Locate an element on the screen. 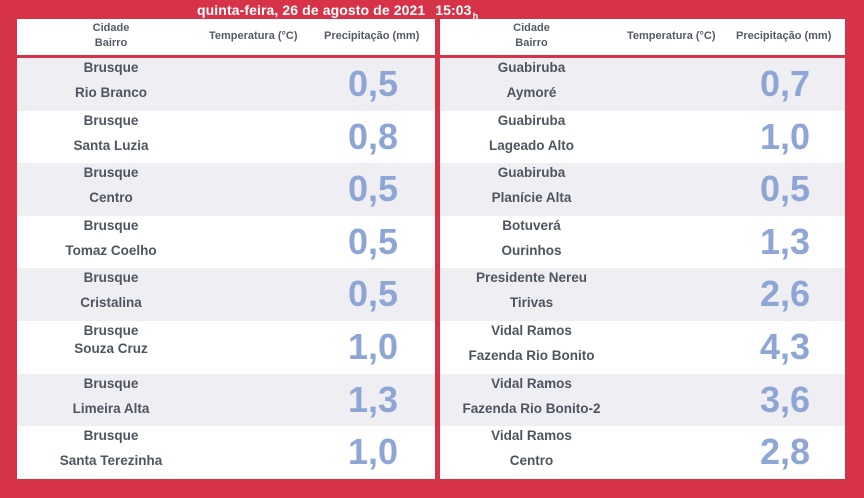 The height and width of the screenshot is (498, 864). table-row: Brusque Centro 0,5 is located at coordinates (226, 189).